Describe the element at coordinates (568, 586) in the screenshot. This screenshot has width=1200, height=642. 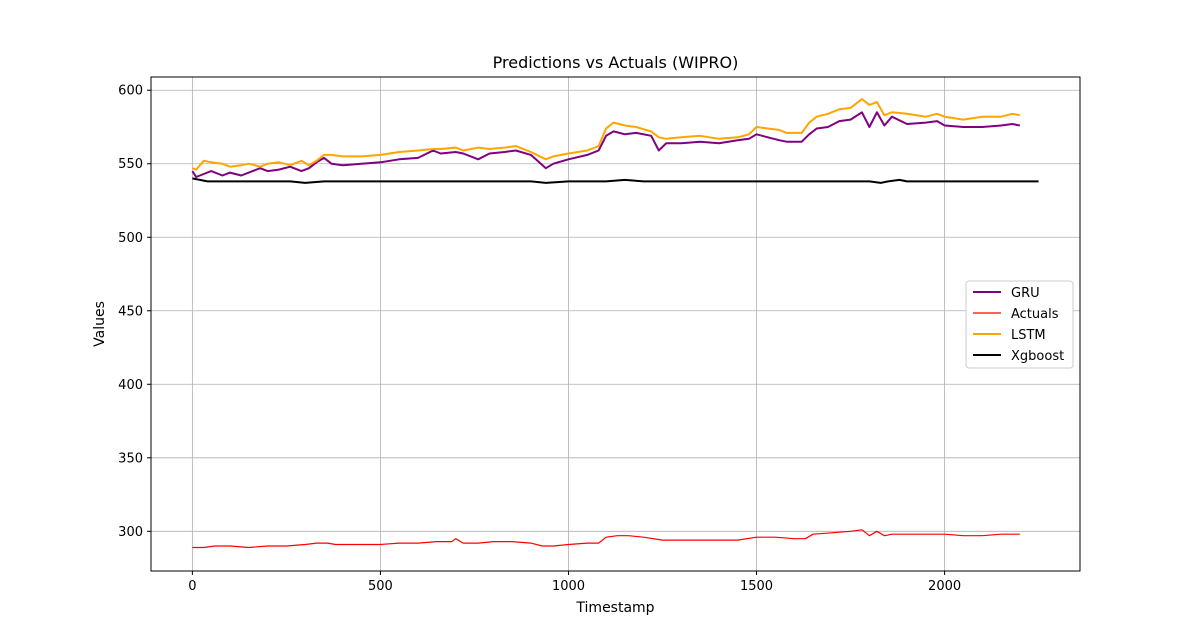
I see `x-tick-label: 1000` at that location.